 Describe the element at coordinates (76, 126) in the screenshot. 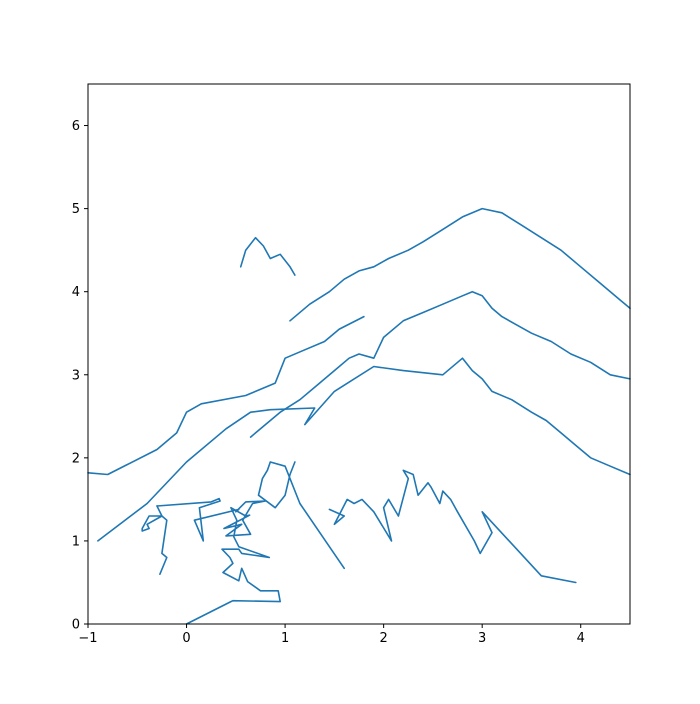

I see `y-tick-label: 6` at that location.